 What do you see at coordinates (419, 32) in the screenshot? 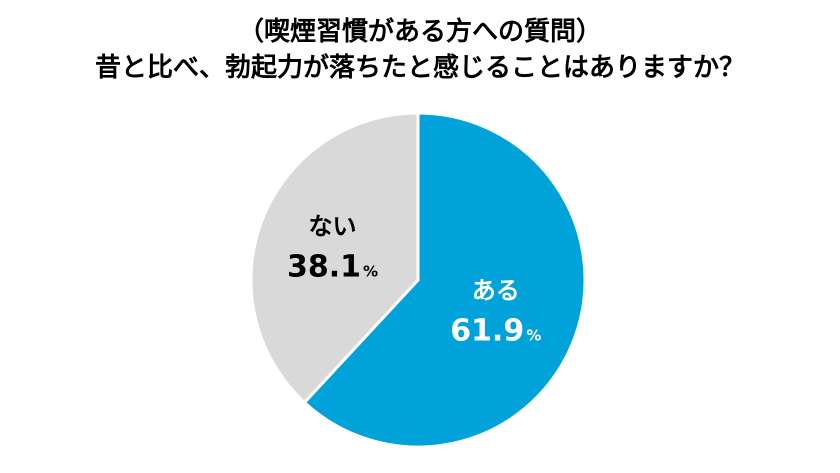
I see `chart-title-line-1: （喫煙習慣がある方への質問）` at bounding box center [419, 32].